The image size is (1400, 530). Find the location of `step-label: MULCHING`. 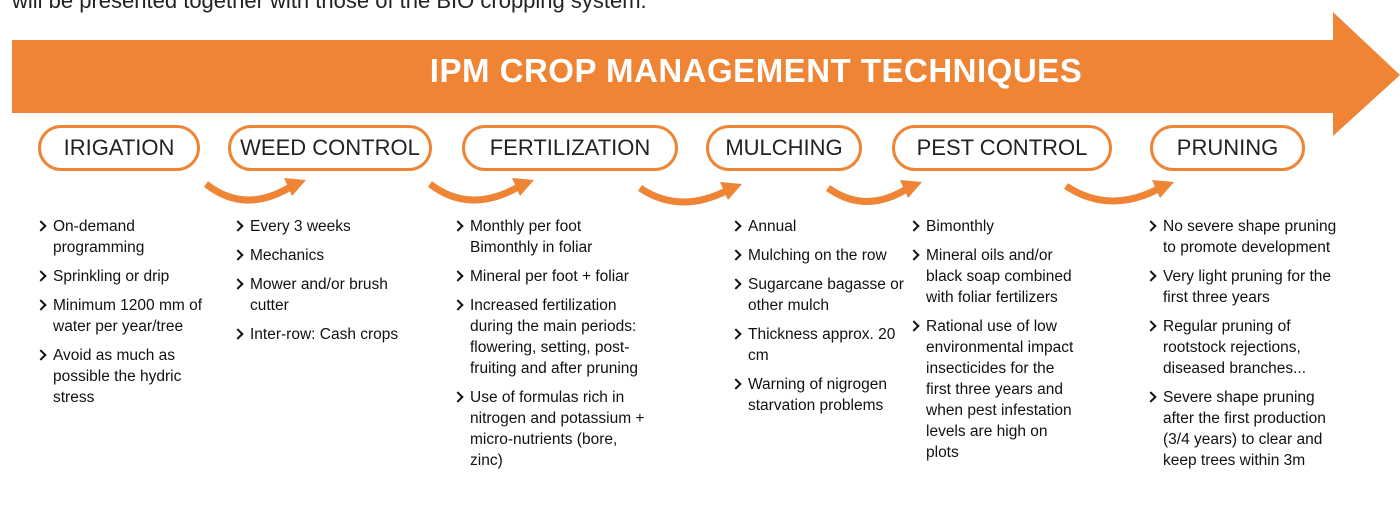

step-label: MULCHING is located at coordinates (784, 148).